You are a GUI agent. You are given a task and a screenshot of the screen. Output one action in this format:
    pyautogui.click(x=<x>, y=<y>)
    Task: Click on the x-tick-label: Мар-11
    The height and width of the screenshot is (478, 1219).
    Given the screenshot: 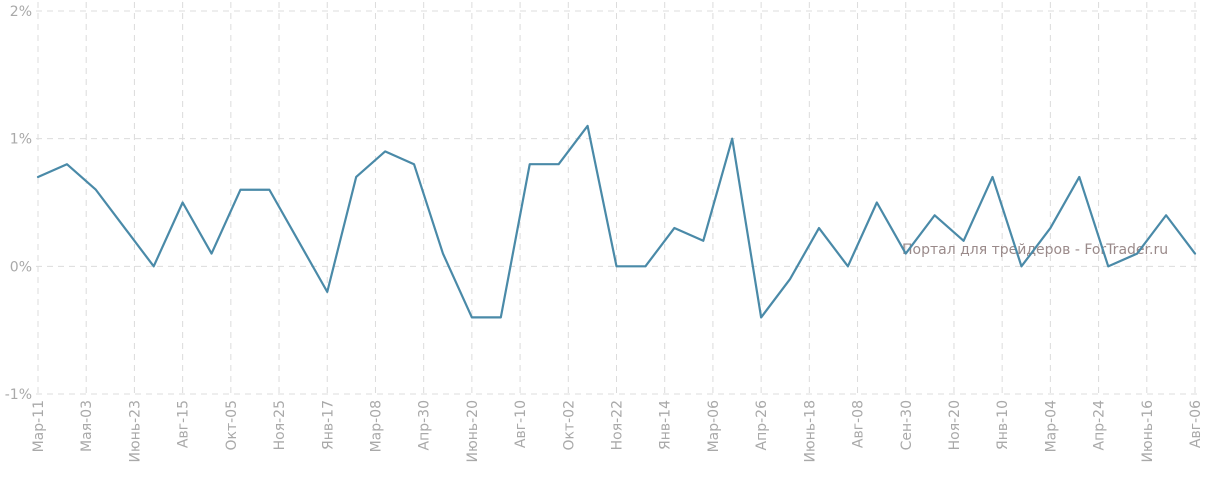 What is the action you would take?
    pyautogui.click(x=39, y=426)
    